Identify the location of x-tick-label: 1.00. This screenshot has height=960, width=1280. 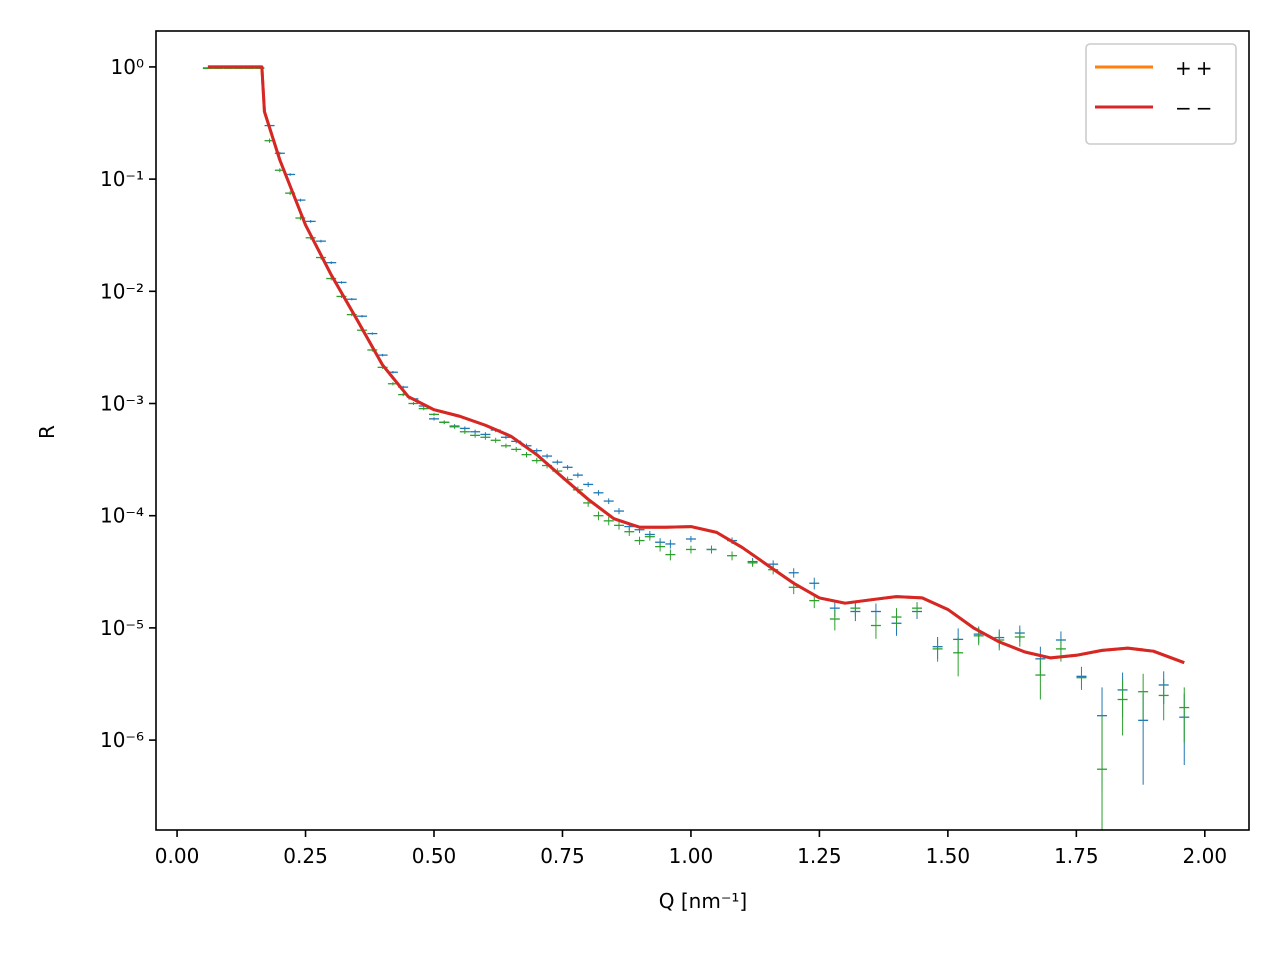
(691, 856).